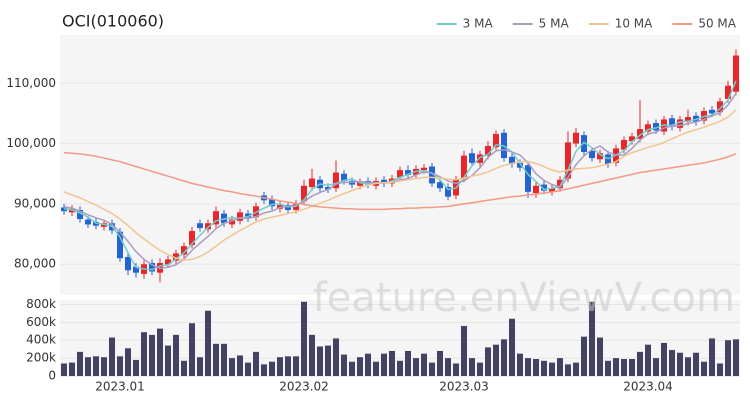 This screenshot has width=750, height=400. What do you see at coordinates (41, 322) in the screenshot?
I see `y-tick-label: 600k` at bounding box center [41, 322].